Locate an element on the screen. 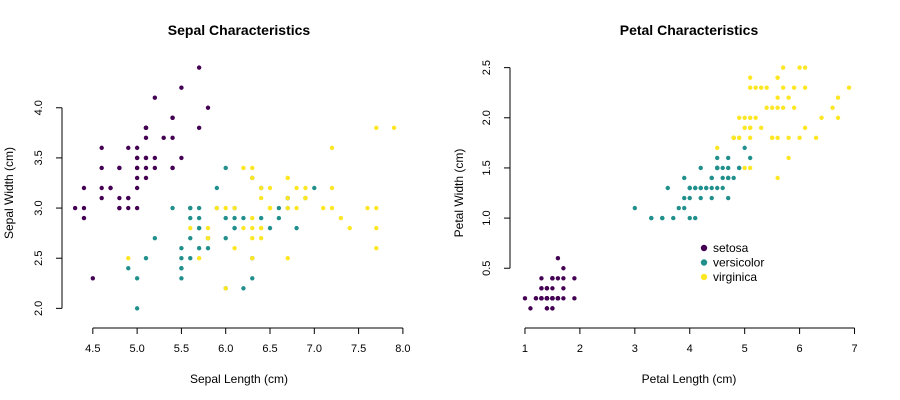 The width and height of the screenshot is (900, 400). x-tick-label: 5.0 is located at coordinates (136, 349).